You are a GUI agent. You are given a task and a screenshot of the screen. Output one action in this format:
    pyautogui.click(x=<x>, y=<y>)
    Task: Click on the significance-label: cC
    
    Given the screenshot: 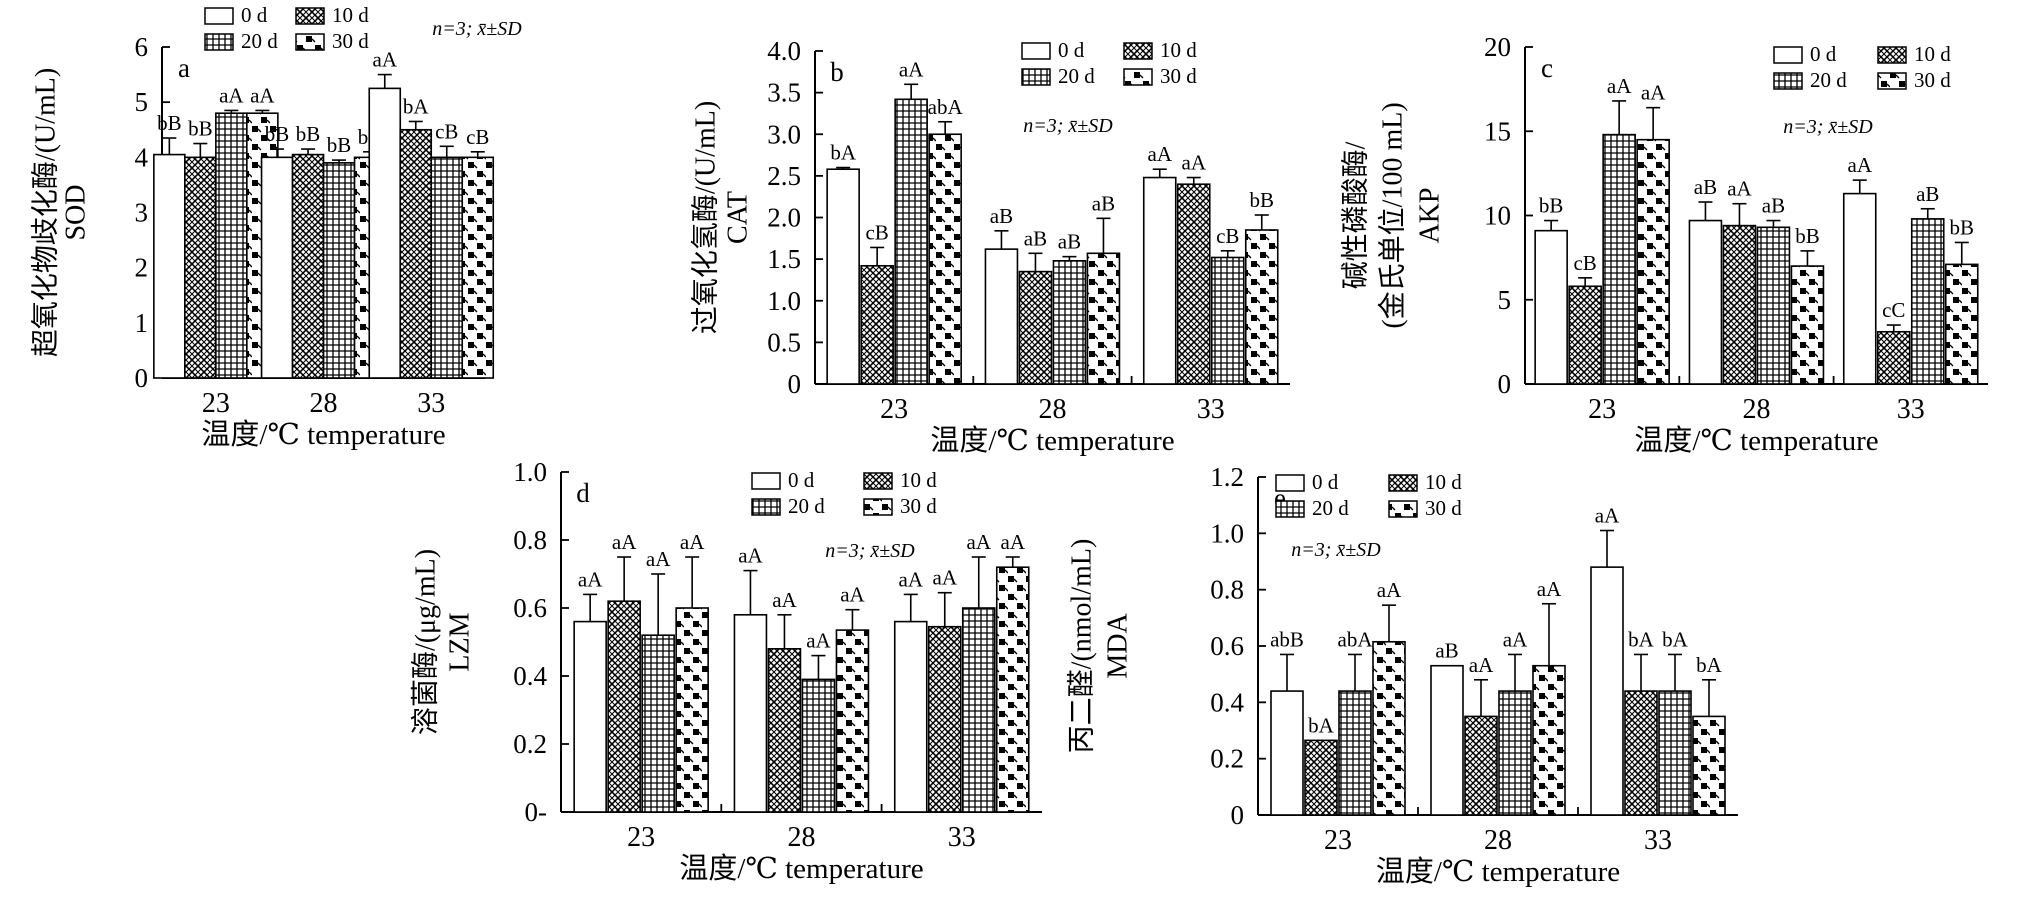 What is the action you would take?
    pyautogui.click(x=1893, y=310)
    